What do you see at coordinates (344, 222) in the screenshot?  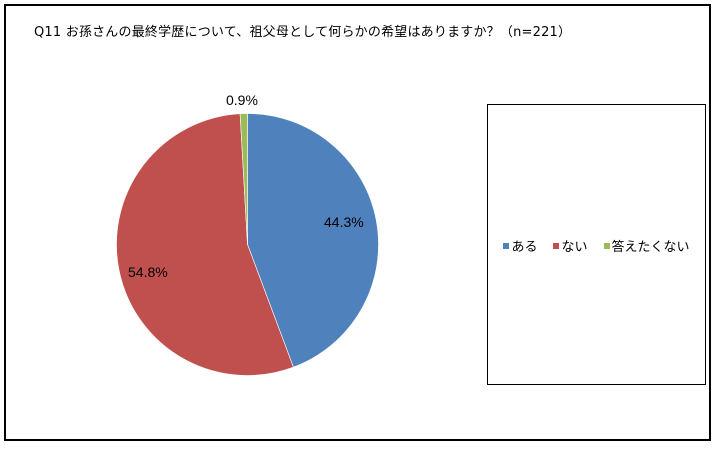 I see `data-label-aru: 44.3%` at bounding box center [344, 222].